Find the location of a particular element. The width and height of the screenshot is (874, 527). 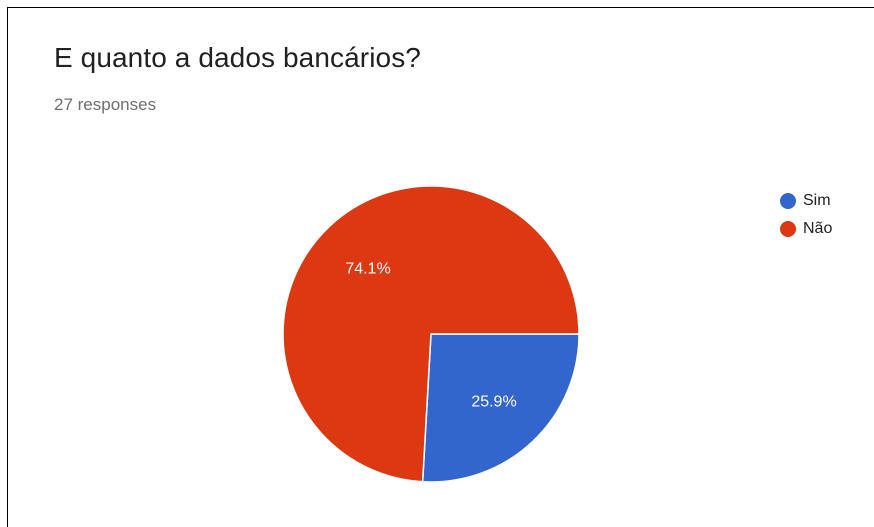

pie-label-nao: 74.1% is located at coordinates (367, 268).